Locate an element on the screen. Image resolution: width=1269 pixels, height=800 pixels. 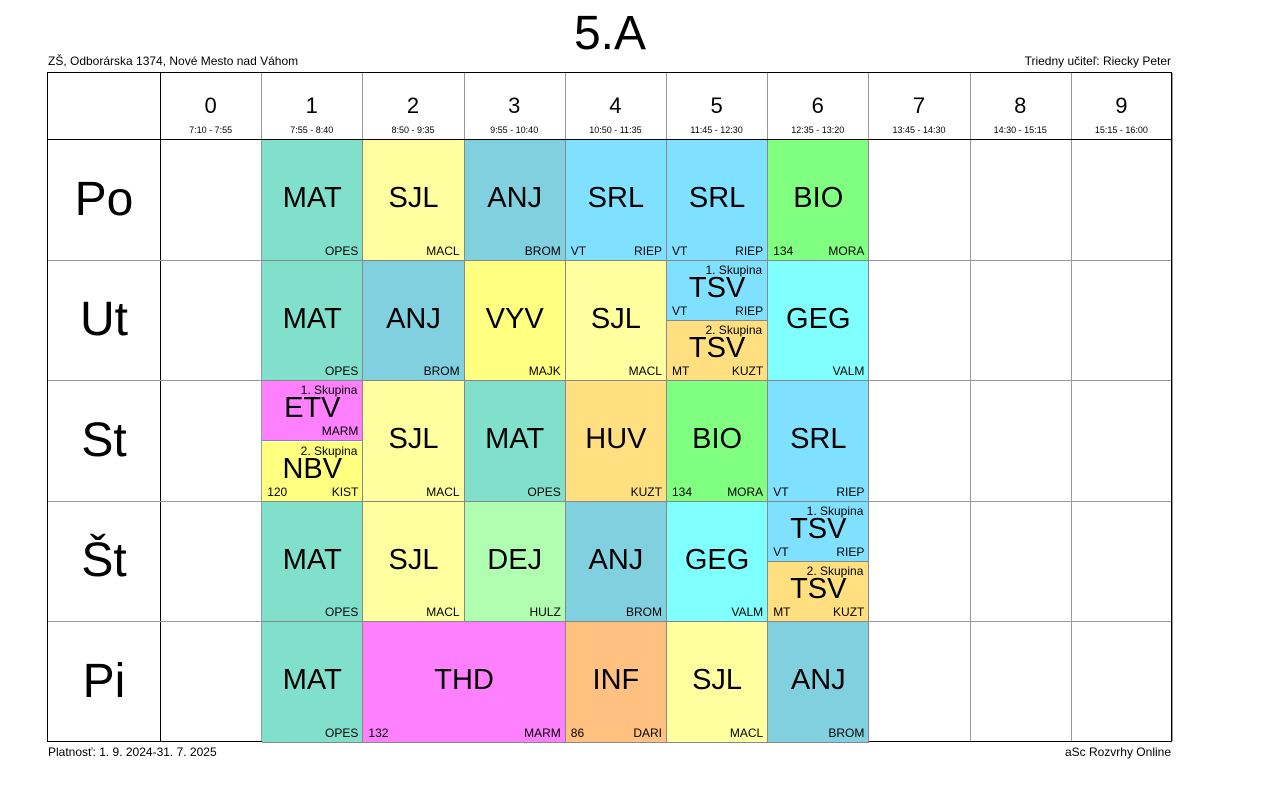
lesson-teacher: HULZ is located at coordinates (545, 612).